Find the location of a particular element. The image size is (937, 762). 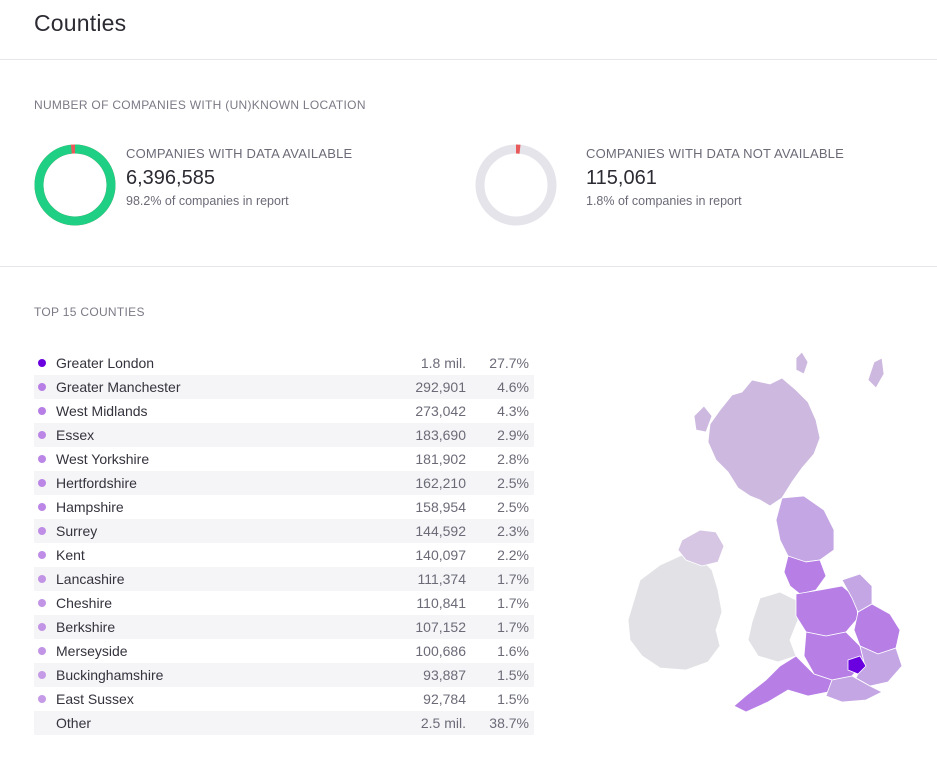

county-percent: 1.6% is located at coordinates (513, 651).